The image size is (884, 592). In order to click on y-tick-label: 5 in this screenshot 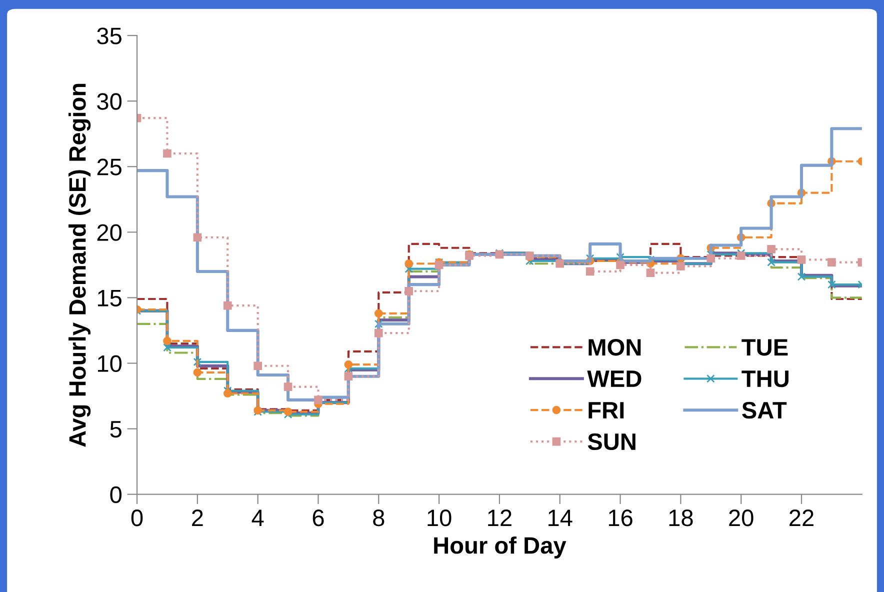, I will do `click(116, 429)`.